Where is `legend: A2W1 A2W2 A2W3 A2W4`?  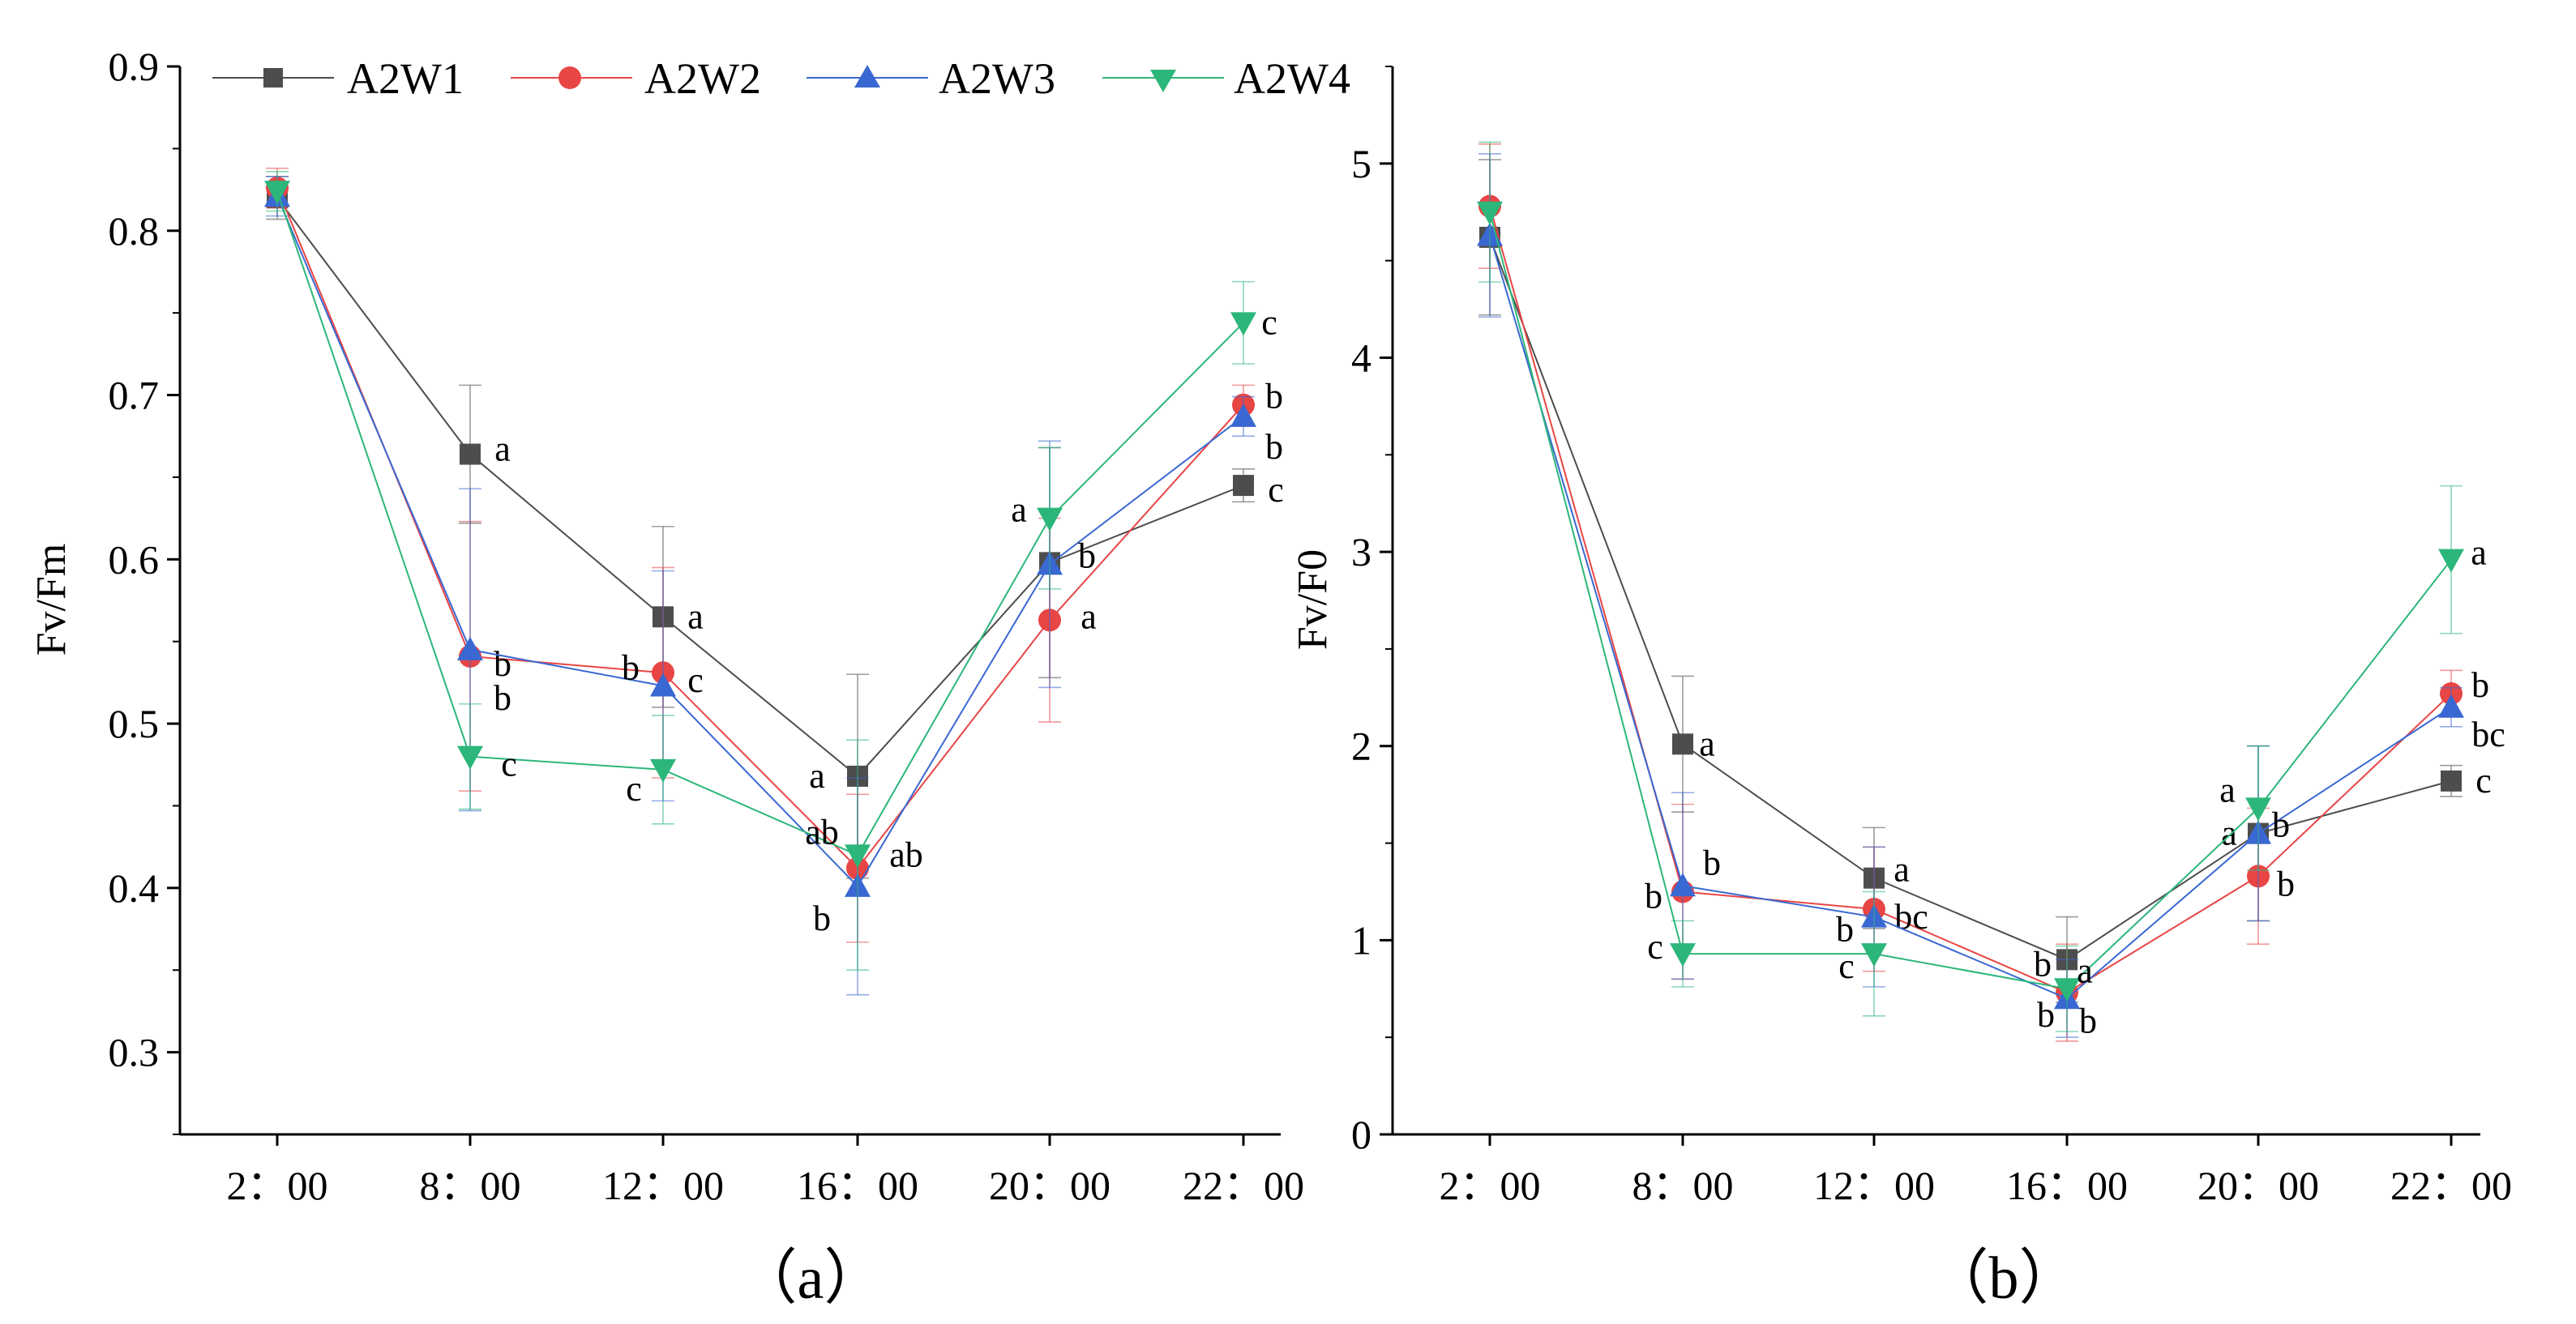
legend: A2W1 A2W2 A2W3 A2W4 is located at coordinates (781, 79).